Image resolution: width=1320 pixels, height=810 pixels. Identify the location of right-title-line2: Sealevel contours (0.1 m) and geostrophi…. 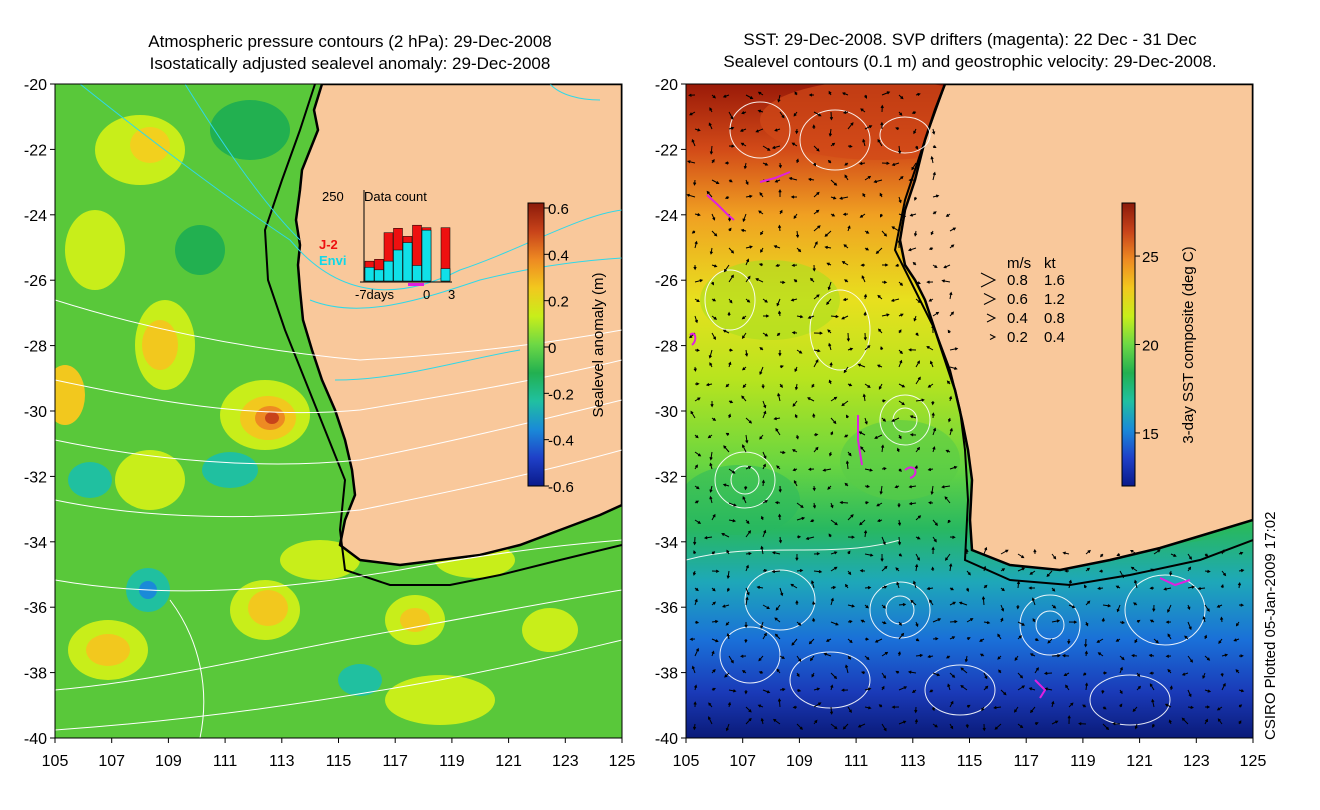
(970, 61).